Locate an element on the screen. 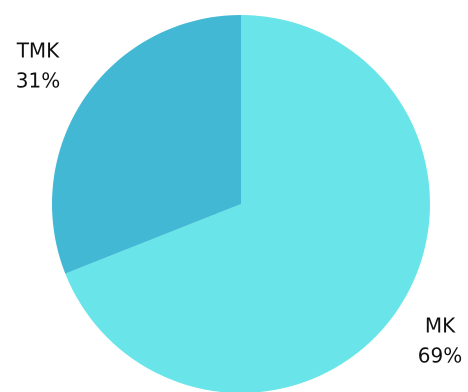 Image resolution: width=468 pixels, height=392 pixels. slice-value-label: 69% is located at coordinates (440, 356).